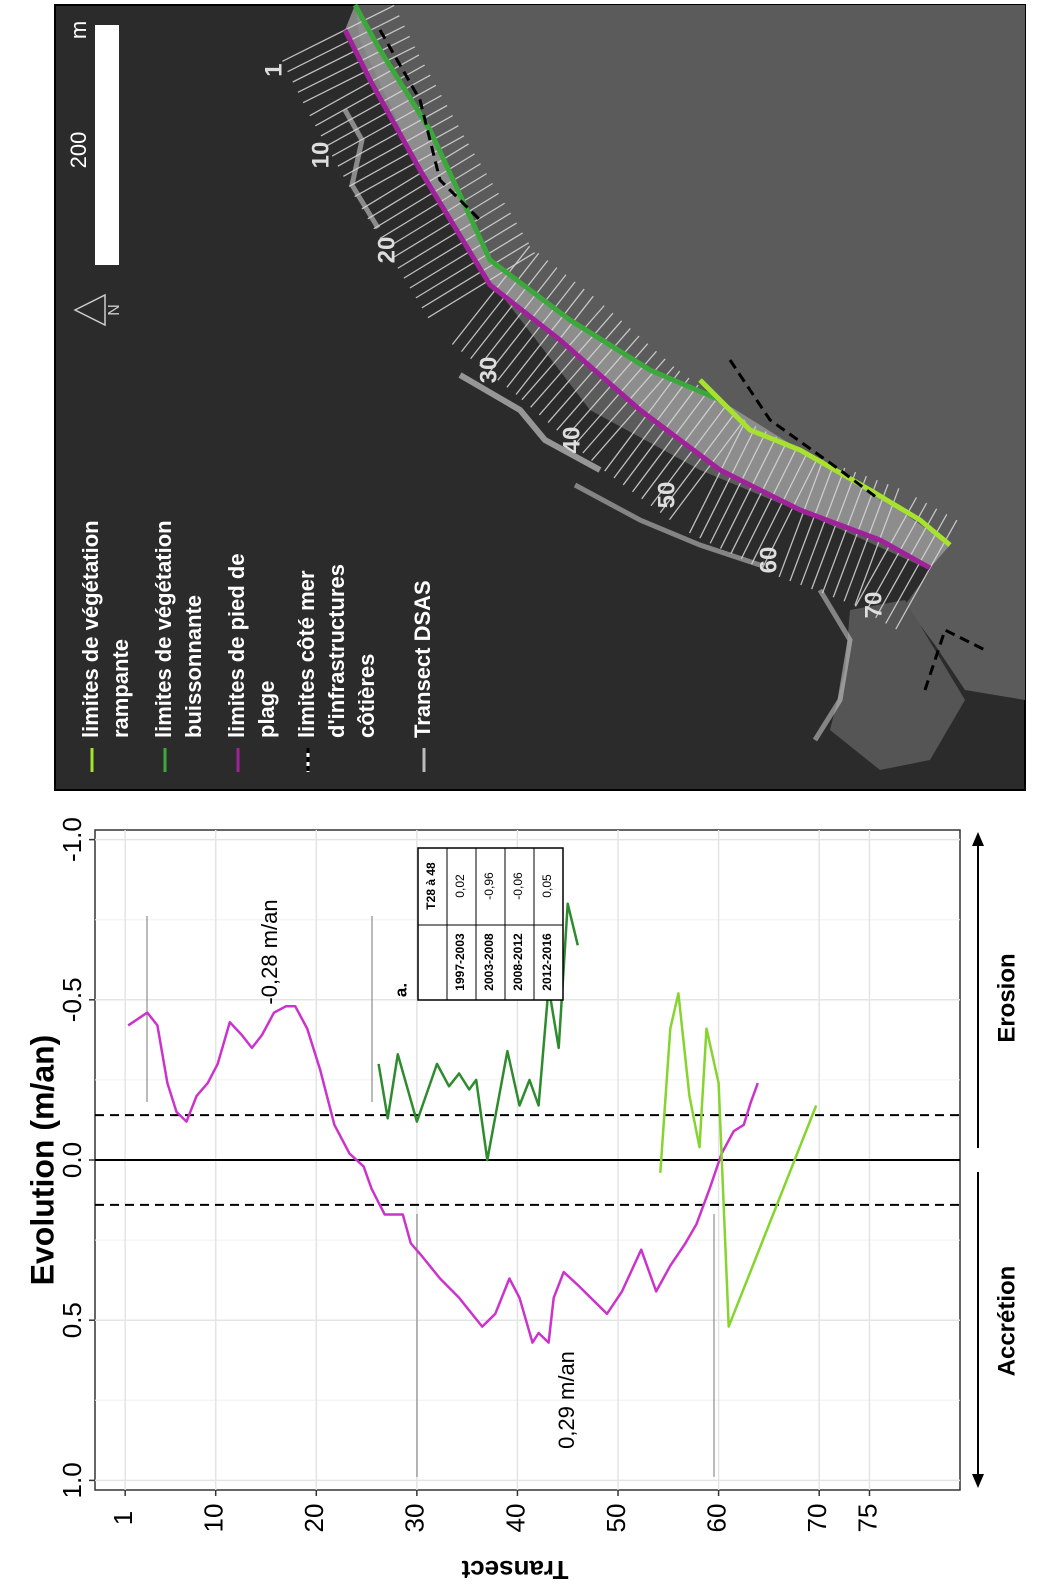 This screenshot has height=1591, width=1051. Describe the element at coordinates (488, 370) in the screenshot. I see `transect-label: 30` at that location.